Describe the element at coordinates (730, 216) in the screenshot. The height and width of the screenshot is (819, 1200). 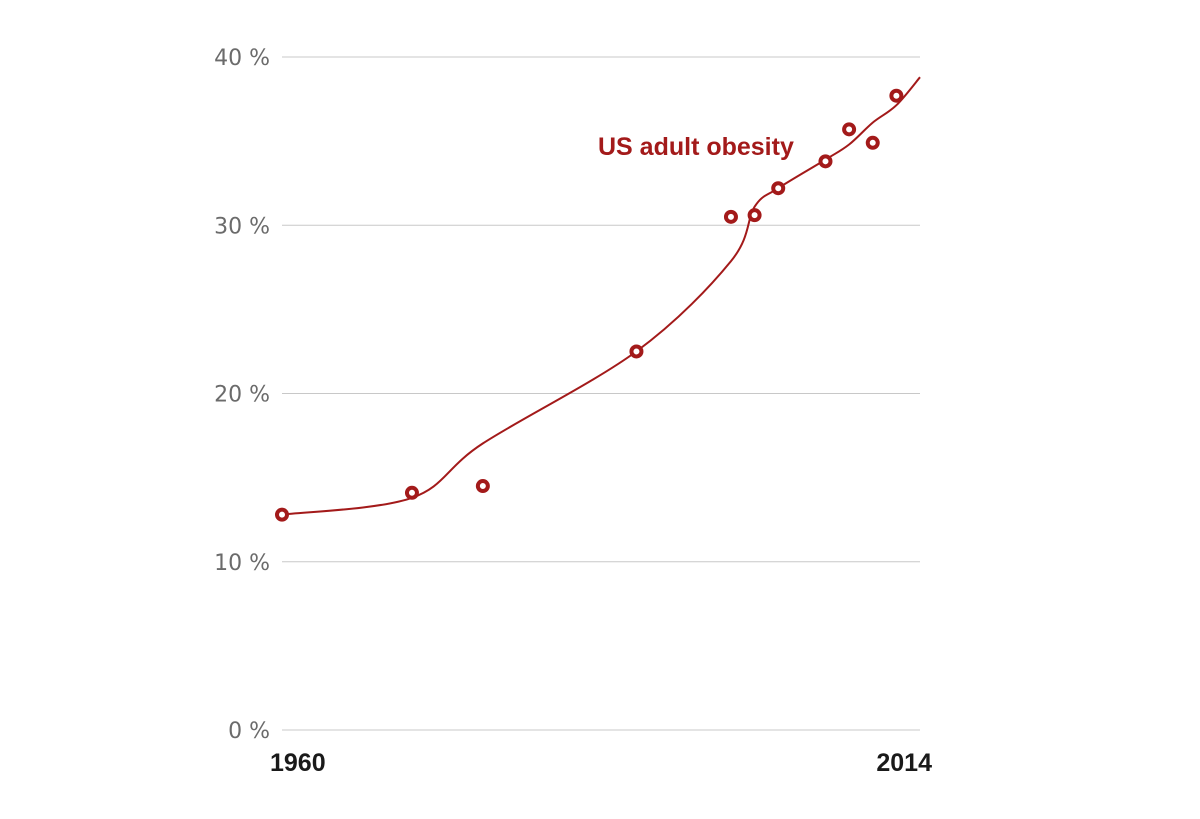
I see `data-point-1998` at that location.